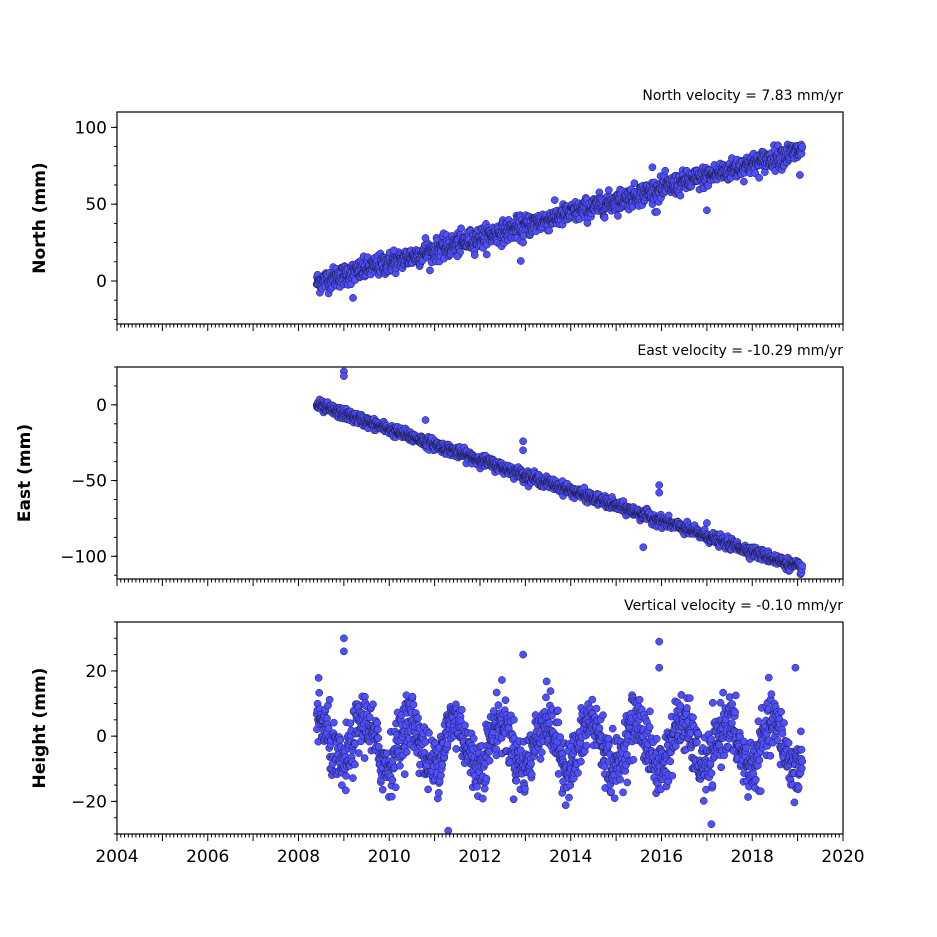 Image resolution: width=937 pixels, height=937 pixels. What do you see at coordinates (101, 406) in the screenshot?
I see `y-tick-label: 0` at bounding box center [101, 406].